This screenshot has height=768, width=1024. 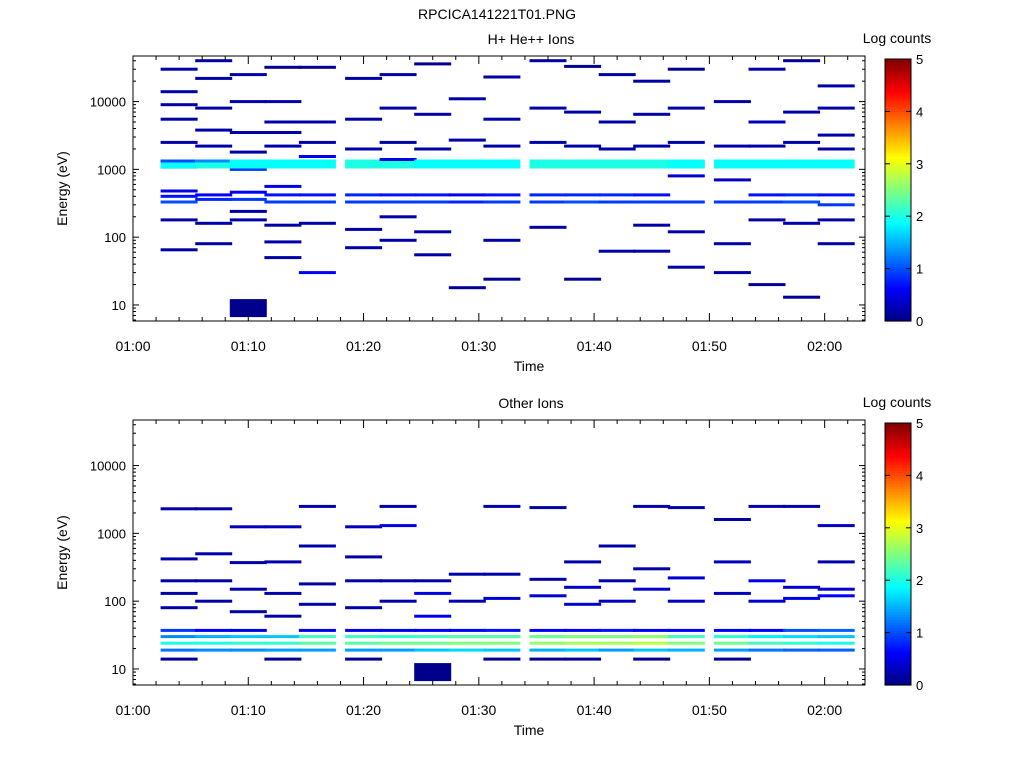 What do you see at coordinates (919, 111) in the screenshot?
I see `colorbar-tick-label: 4` at bounding box center [919, 111].